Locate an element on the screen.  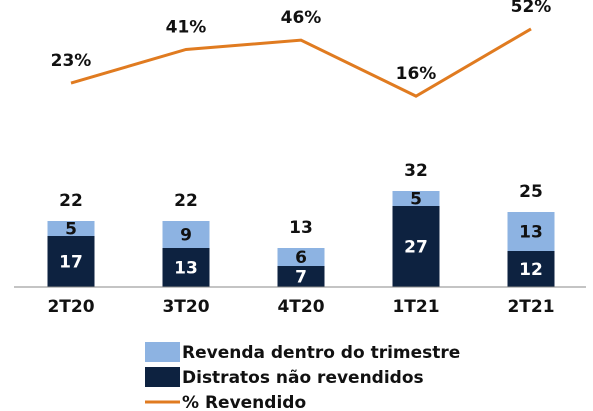
line-label: 46% is located at coordinates (301, 18).